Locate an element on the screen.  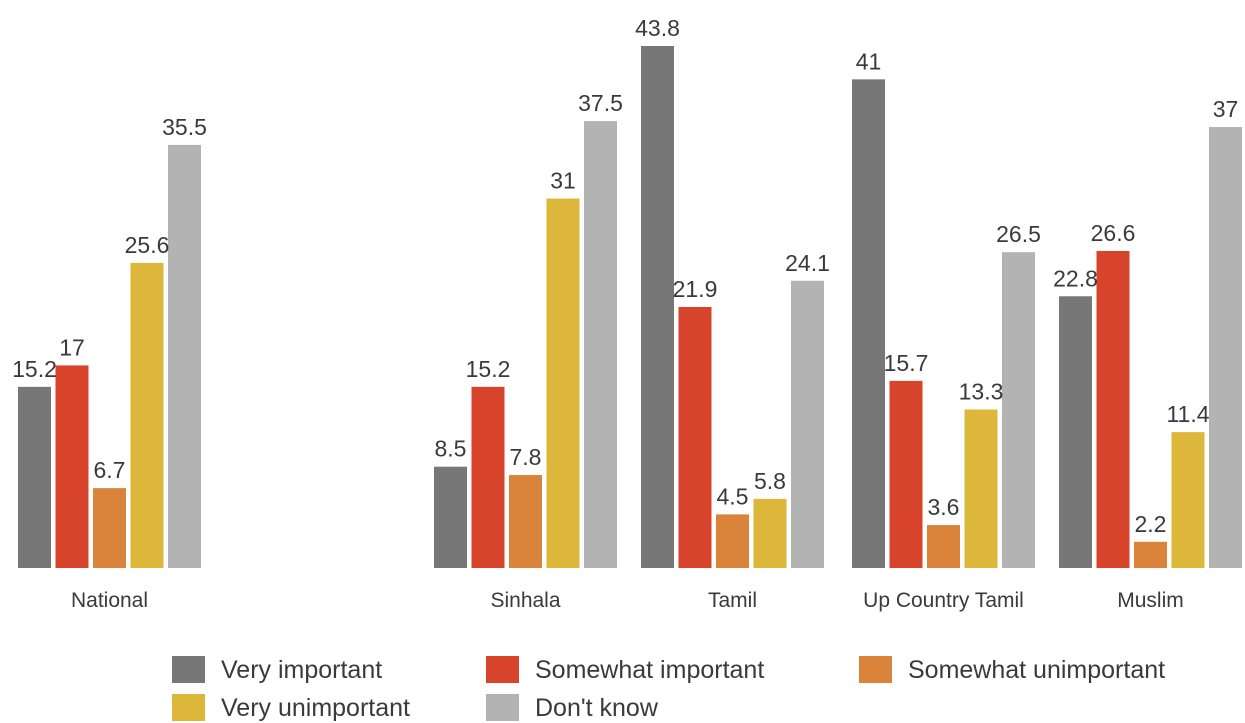
data-label: 11.4 is located at coordinates (1187, 414).